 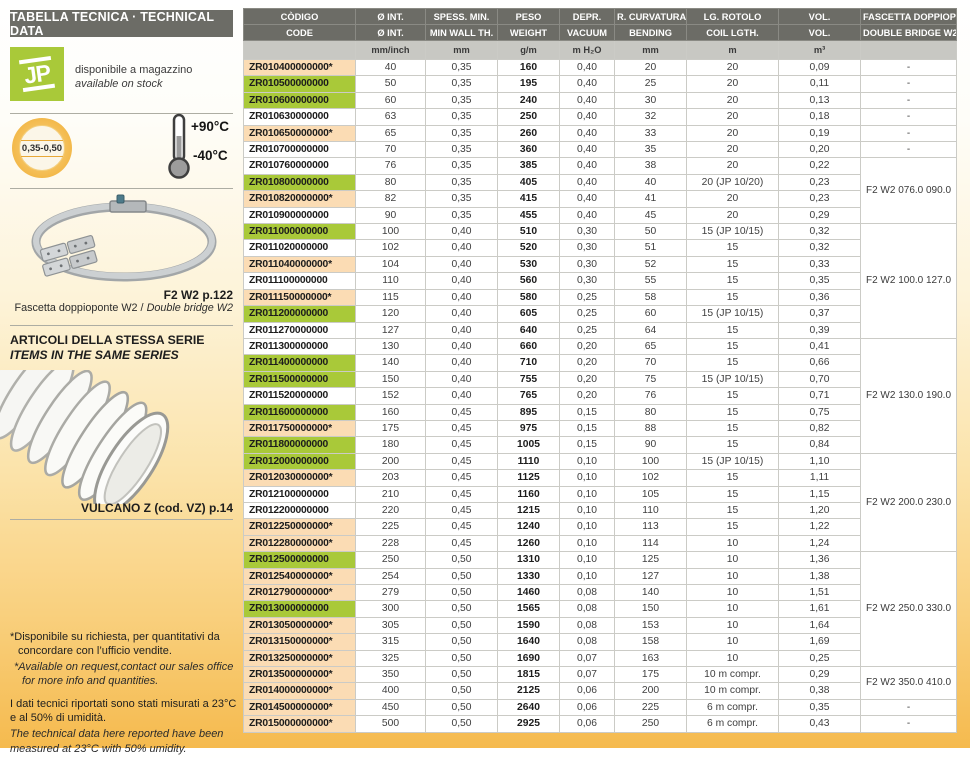 I want to click on col-header-volume-it: VOL., so click(x=819, y=16).